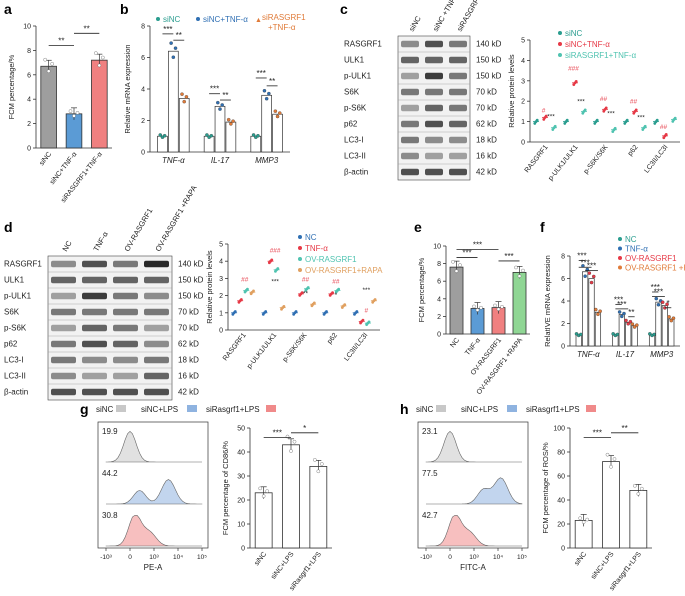  I want to click on panel-d-x-tick-label: p62, so click(332, 339).